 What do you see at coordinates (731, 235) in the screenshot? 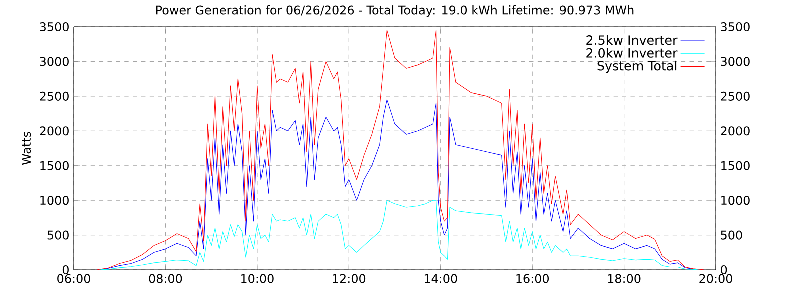
I see `y2-tick-label: 500` at bounding box center [731, 235].